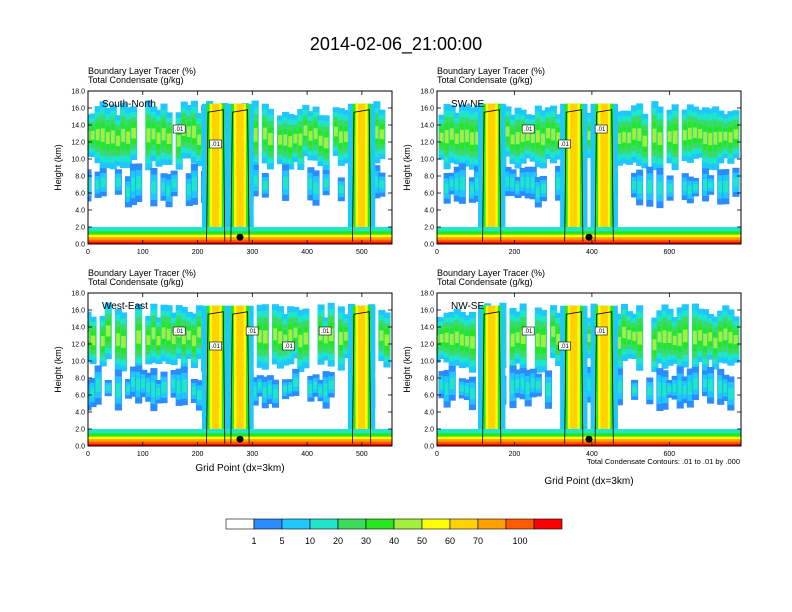 The width and height of the screenshot is (792, 612). Describe the element at coordinates (125, 306) in the screenshot. I see `panel-name: West-East` at that location.